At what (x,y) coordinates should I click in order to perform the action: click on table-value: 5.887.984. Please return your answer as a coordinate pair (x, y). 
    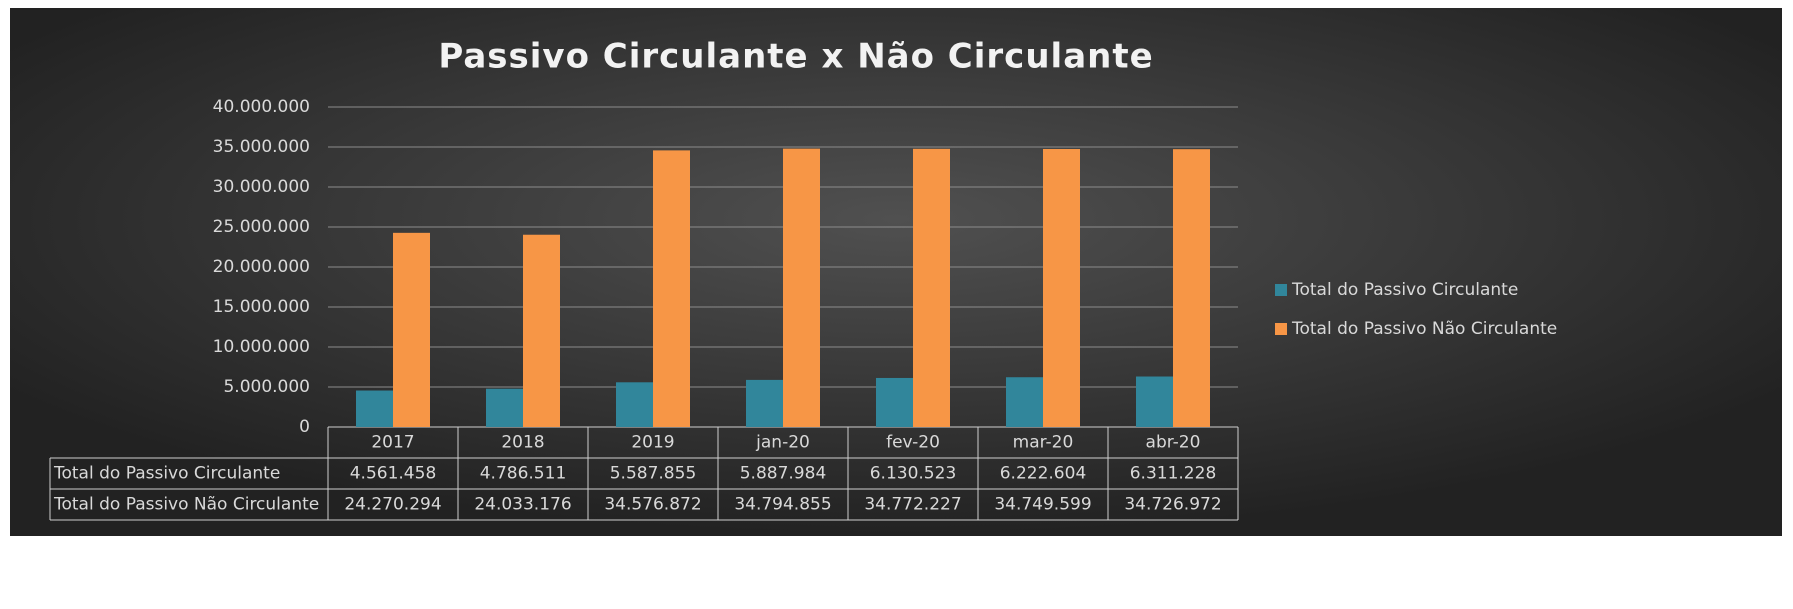
    Looking at the image, I should click on (783, 474).